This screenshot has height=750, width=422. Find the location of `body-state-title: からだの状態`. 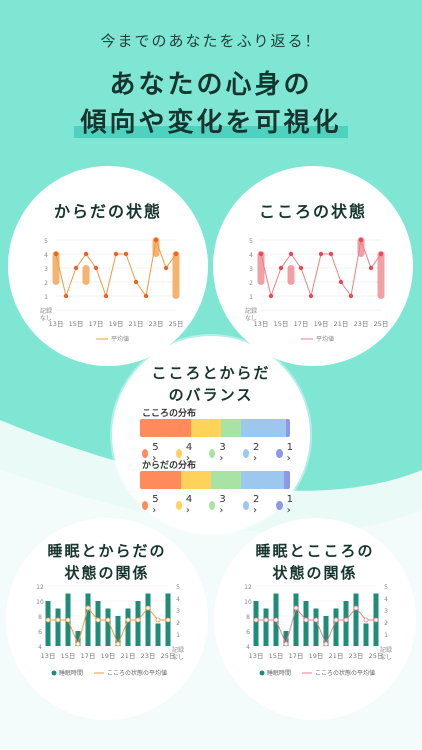

body-state-title: からだの状態 is located at coordinates (107, 211).